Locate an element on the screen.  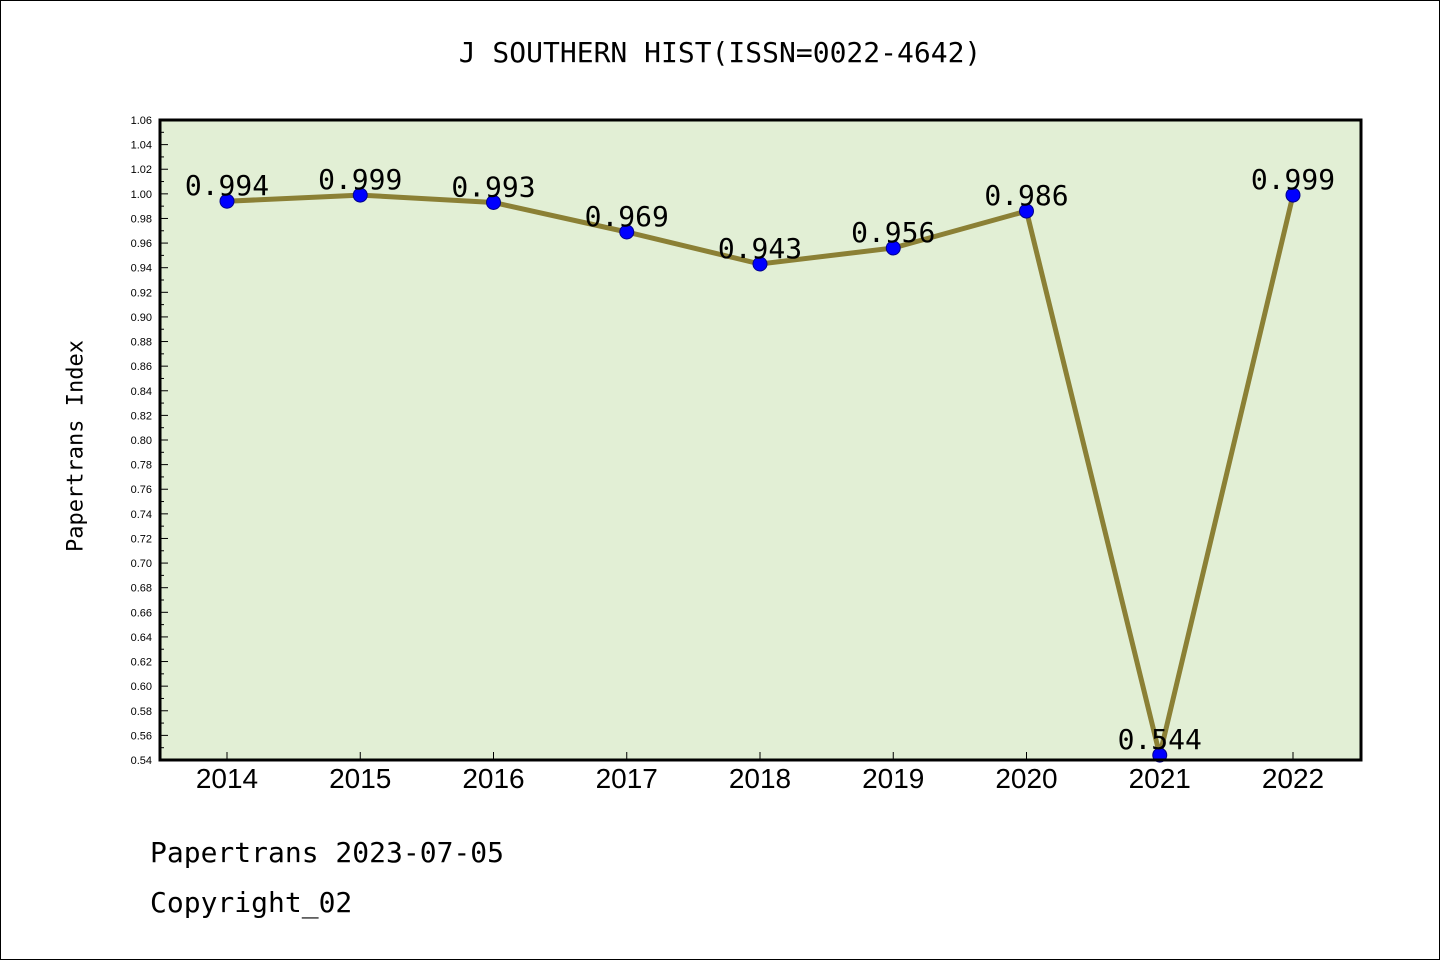
y-tick-label: 0.58 is located at coordinates (141, 712).